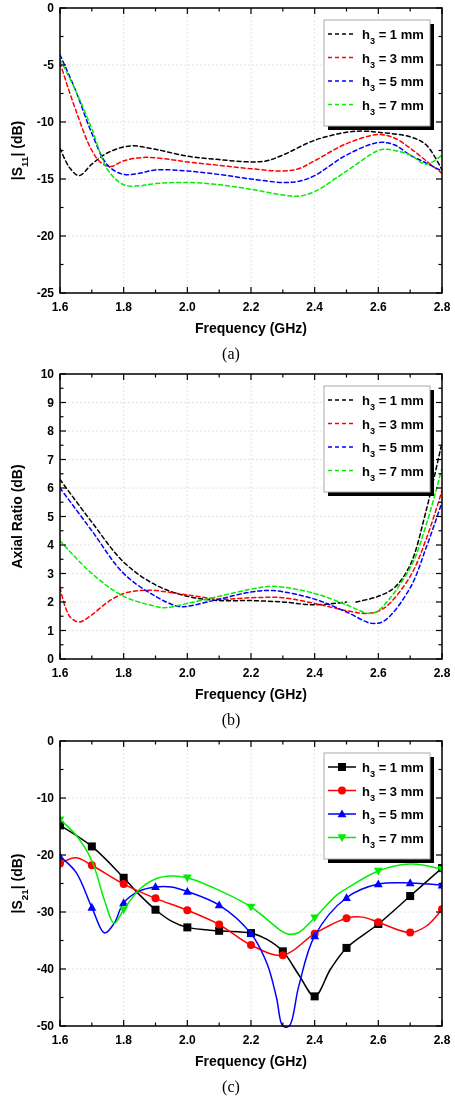  What do you see at coordinates (231, 720) in the screenshot?
I see `text: (b)` at bounding box center [231, 720].